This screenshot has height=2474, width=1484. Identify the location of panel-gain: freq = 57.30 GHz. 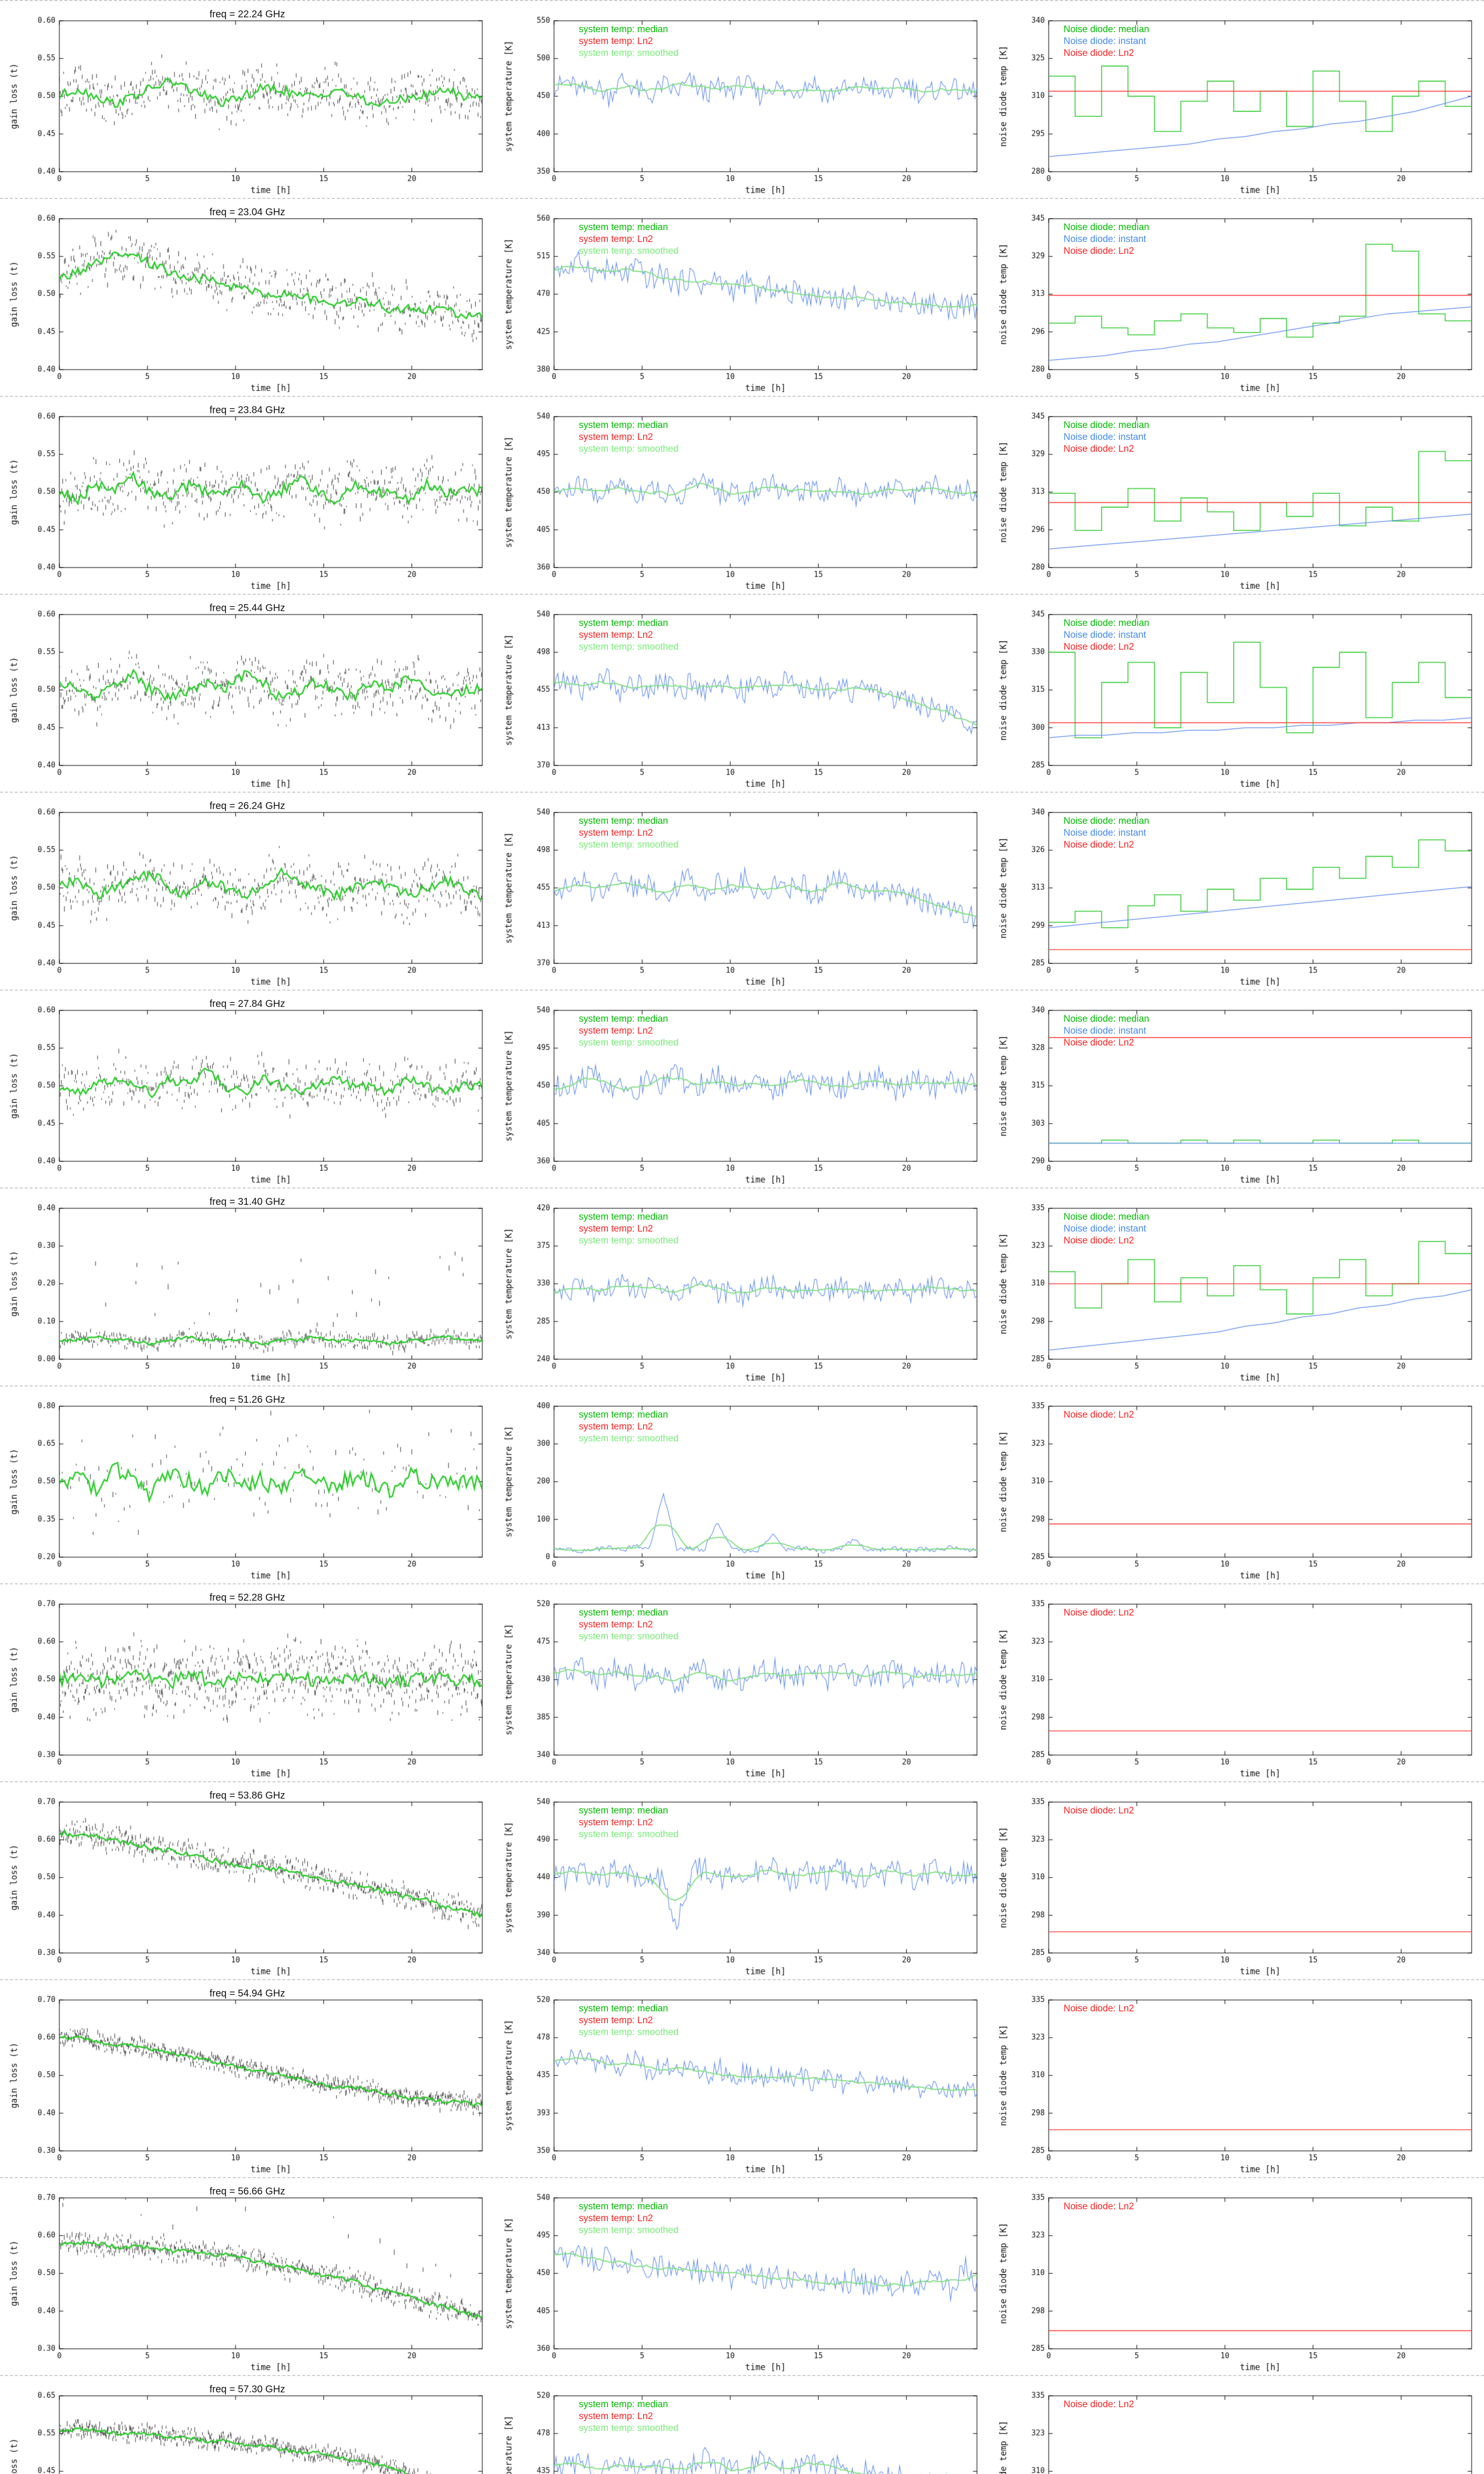
(247, 2425).